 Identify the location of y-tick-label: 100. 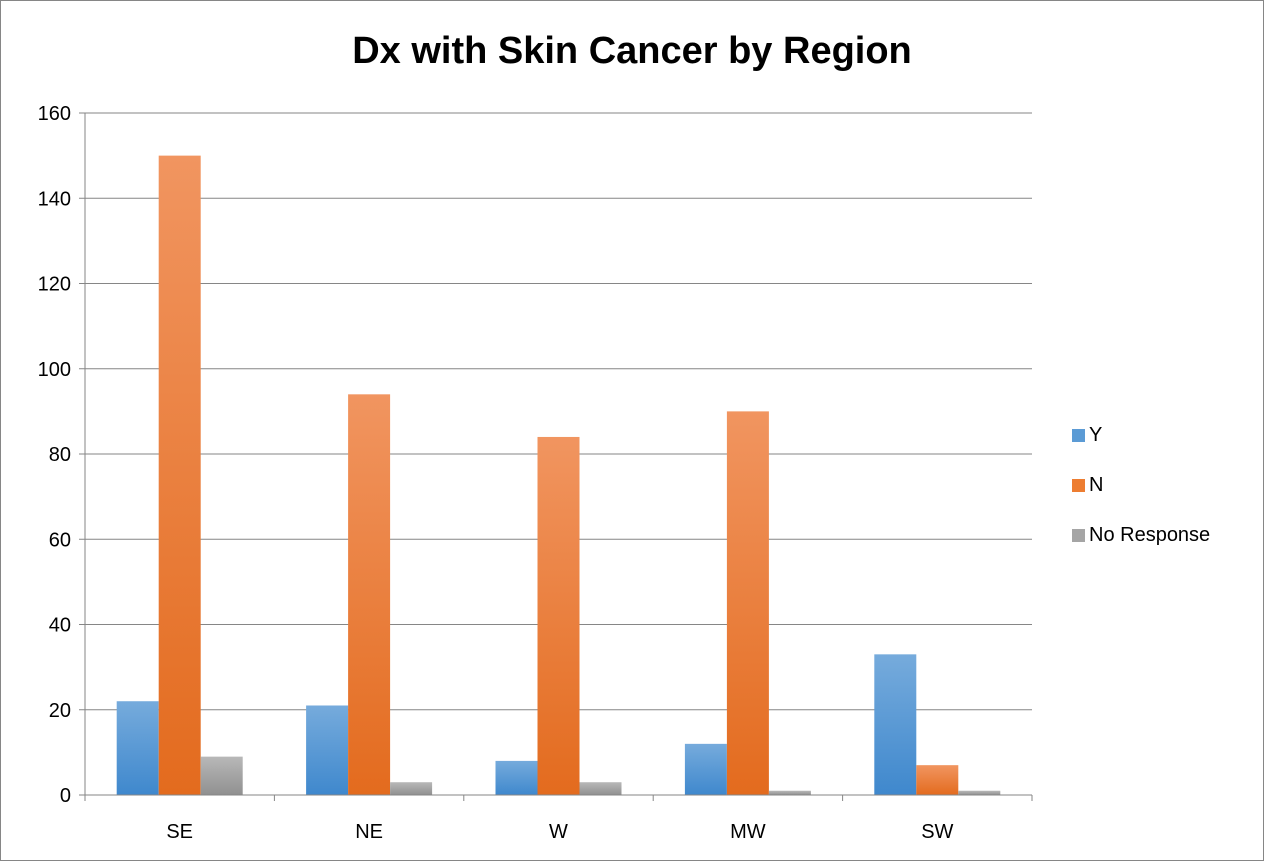
(54, 370).